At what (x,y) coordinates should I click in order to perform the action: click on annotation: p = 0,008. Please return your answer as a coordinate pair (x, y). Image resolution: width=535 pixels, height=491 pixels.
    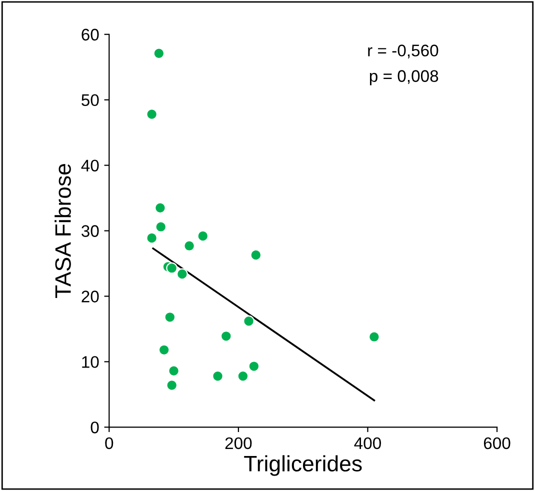
    Looking at the image, I should click on (404, 78).